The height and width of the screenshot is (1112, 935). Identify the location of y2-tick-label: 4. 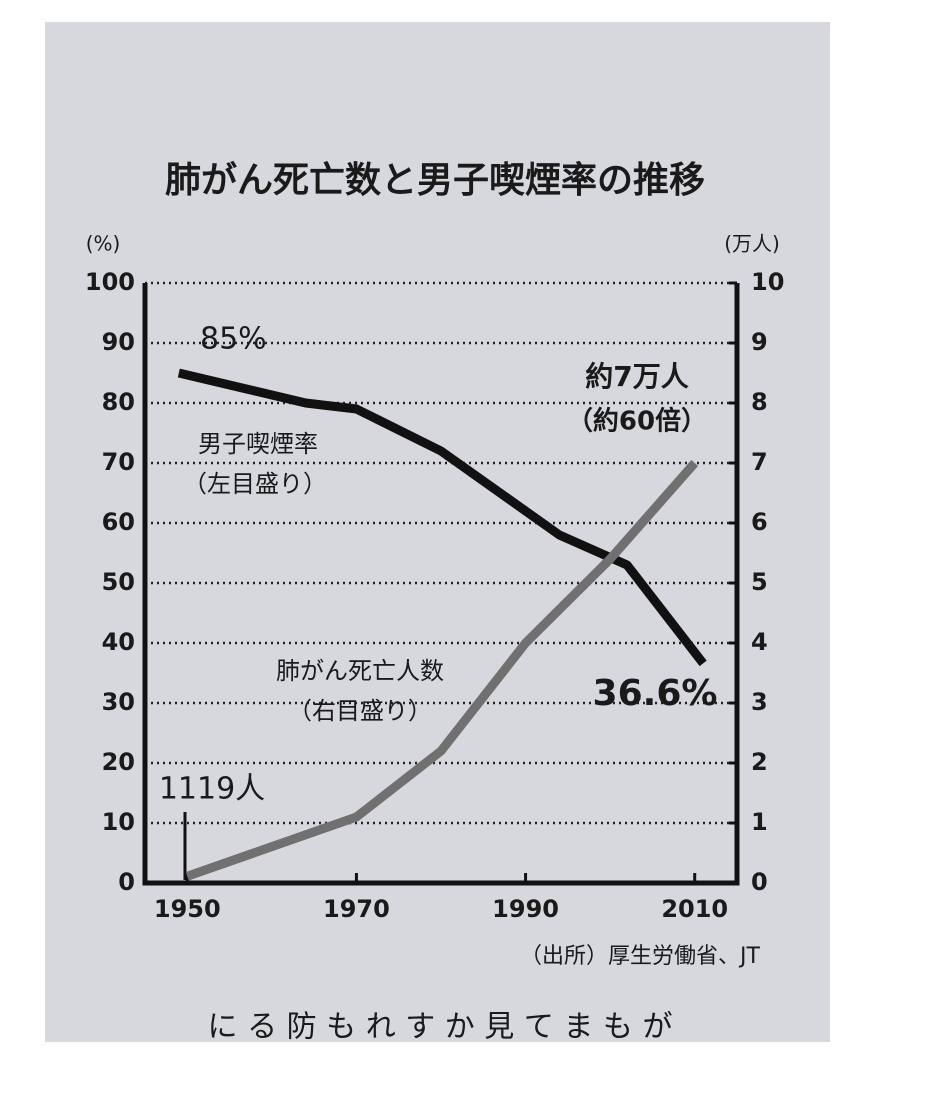
(759, 642).